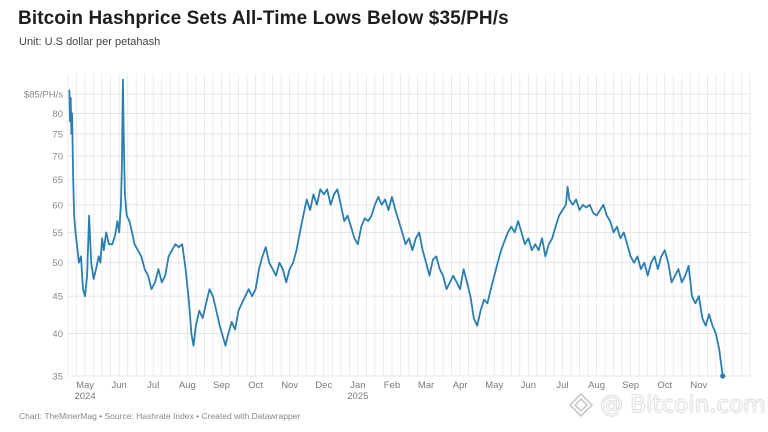  What do you see at coordinates (683, 405) in the screenshot?
I see `watermark-text: @ Bitcoin.com` at bounding box center [683, 405].